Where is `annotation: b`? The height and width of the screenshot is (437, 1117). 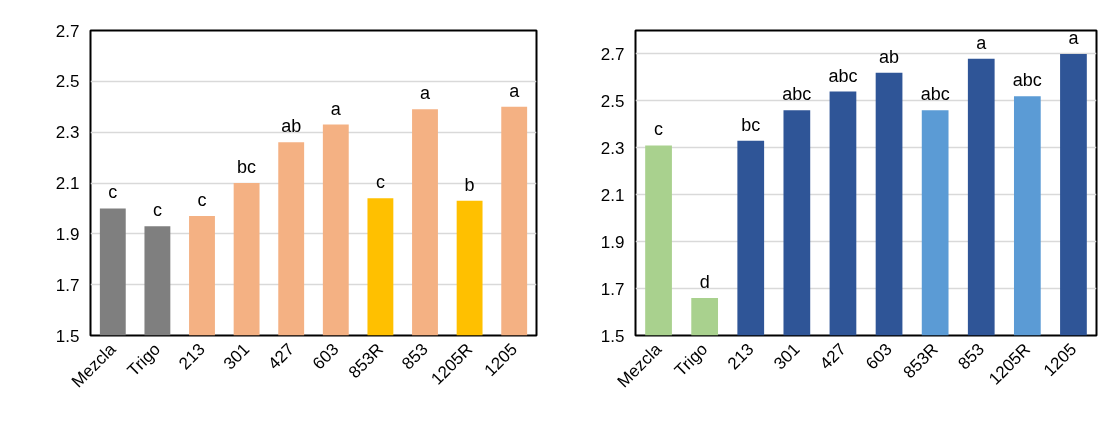 annotation: b is located at coordinates (469, 184).